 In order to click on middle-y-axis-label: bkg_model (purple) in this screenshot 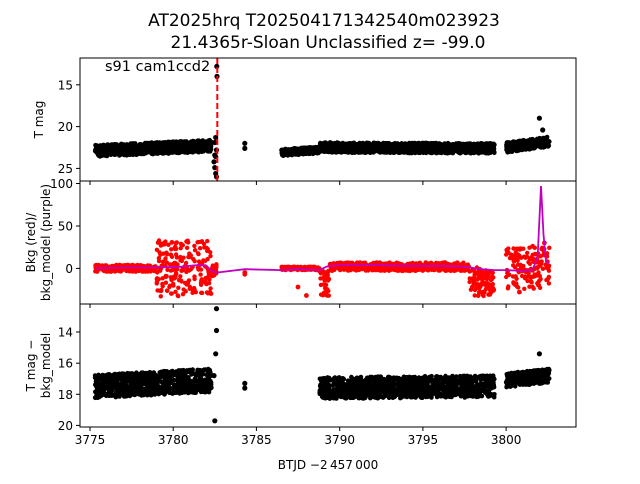, I will do `click(46, 242)`.